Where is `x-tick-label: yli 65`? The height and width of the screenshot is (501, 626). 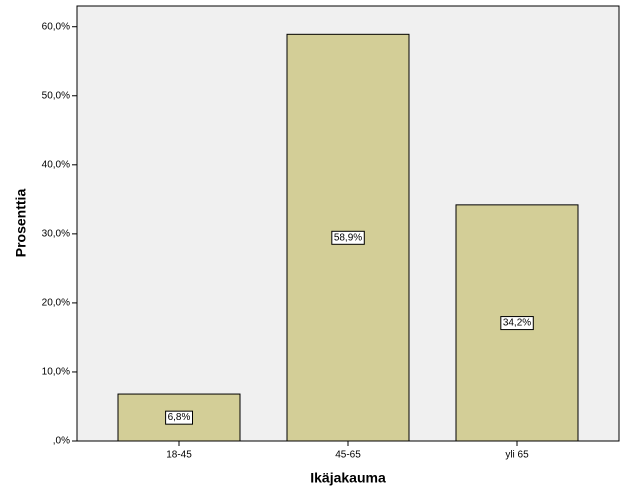
x-tick-label: yli 65 is located at coordinates (517, 455).